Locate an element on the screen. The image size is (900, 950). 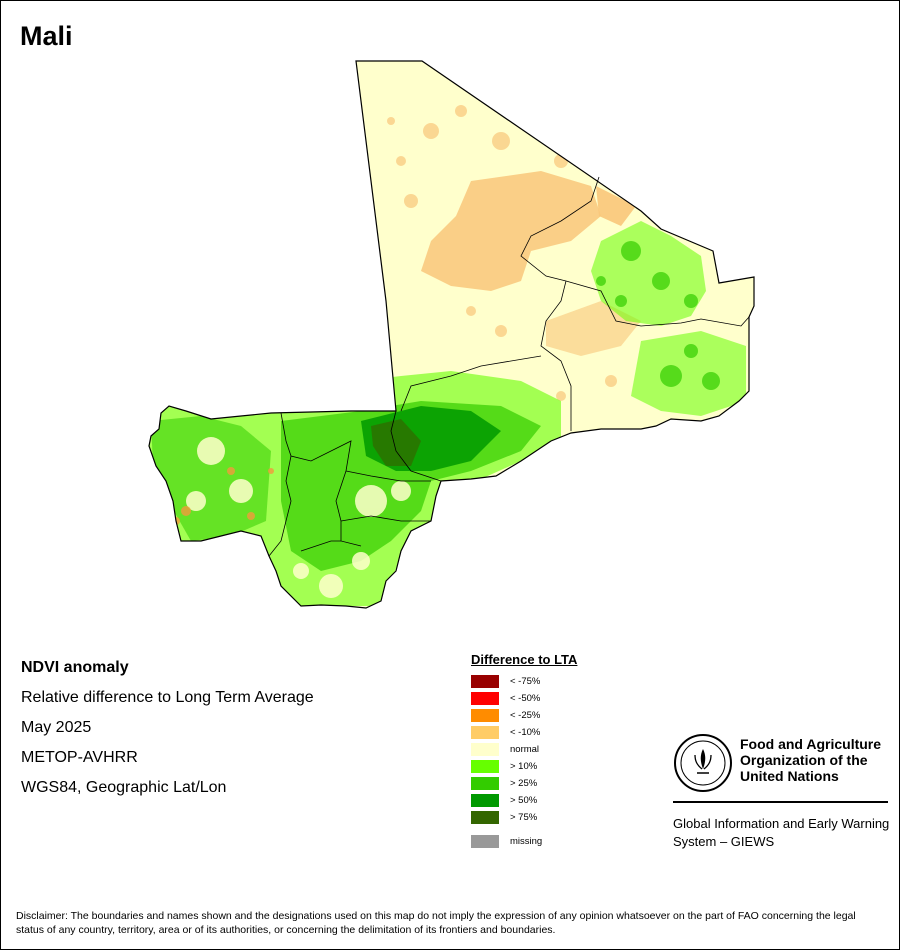
dry-anomaly-zone-central is located at coordinates (593, 328).